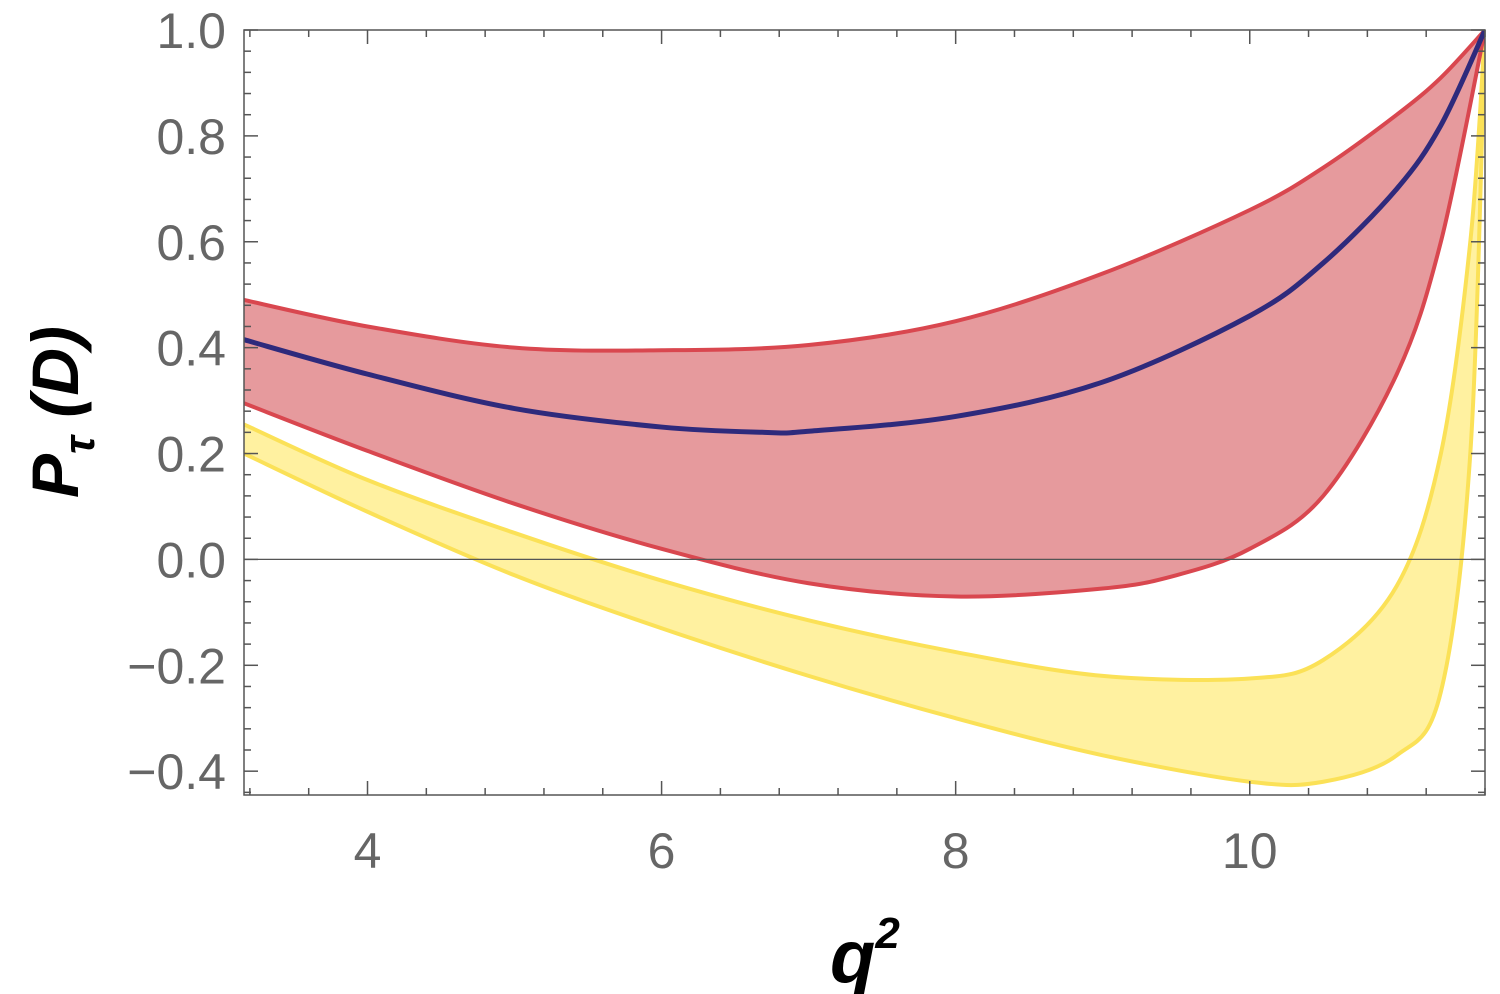  I want to click on y-tick-label: 0.0, so click(191, 560).